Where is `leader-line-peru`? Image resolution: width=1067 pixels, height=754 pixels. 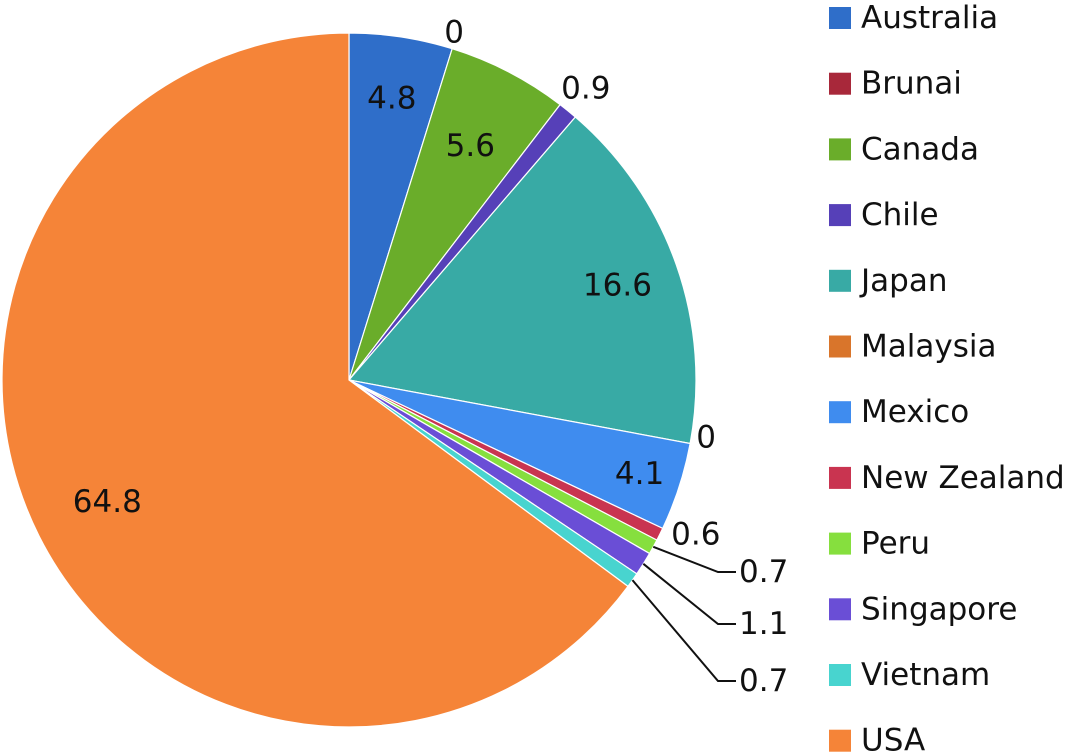 leader-line-peru is located at coordinates (694, 559).